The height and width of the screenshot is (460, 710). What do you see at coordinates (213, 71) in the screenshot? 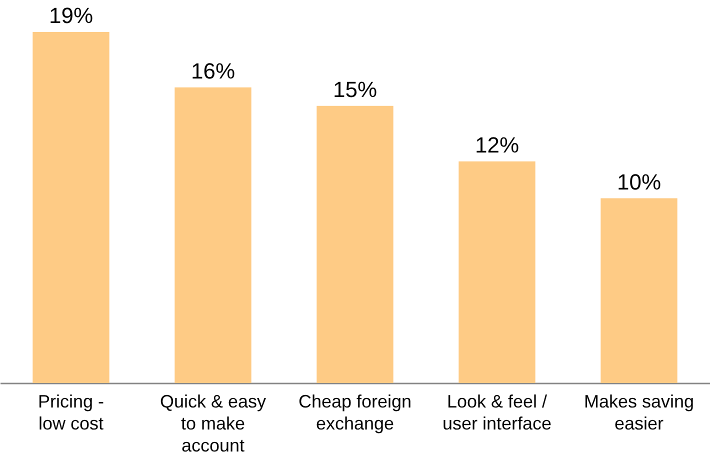
I see `data-label: 16%` at bounding box center [213, 71].